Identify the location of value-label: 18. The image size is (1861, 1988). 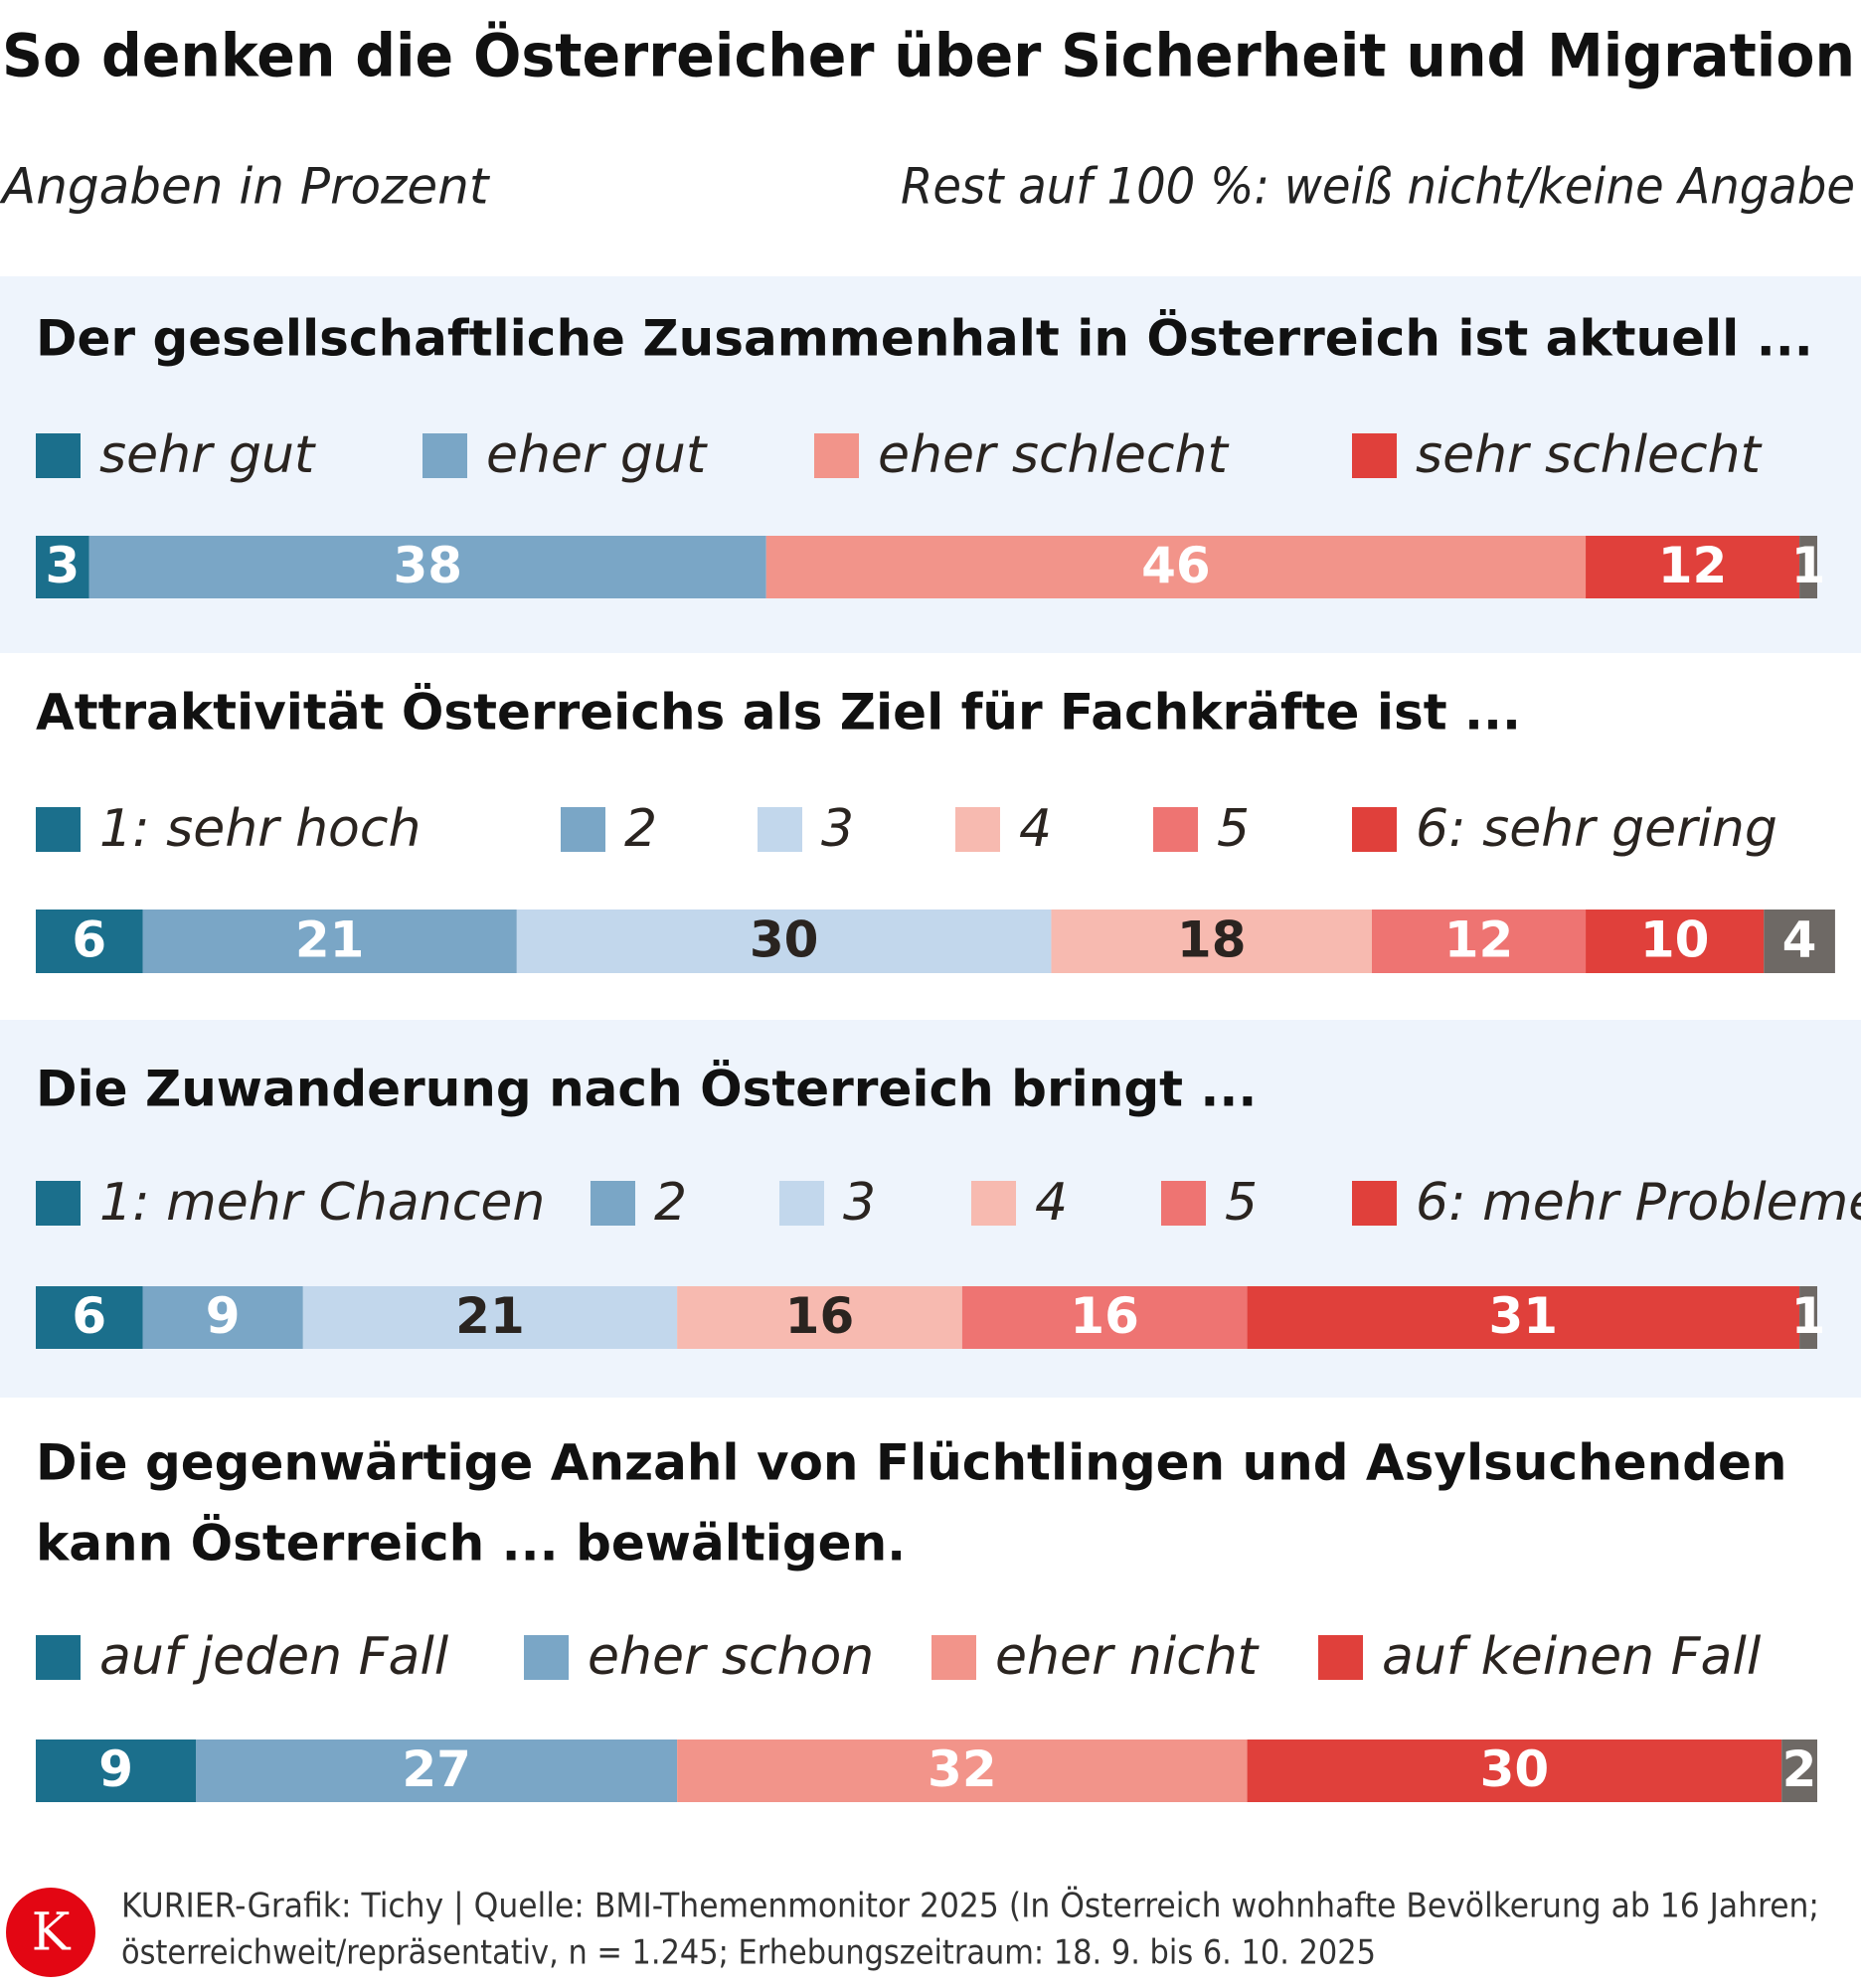
(1212, 940).